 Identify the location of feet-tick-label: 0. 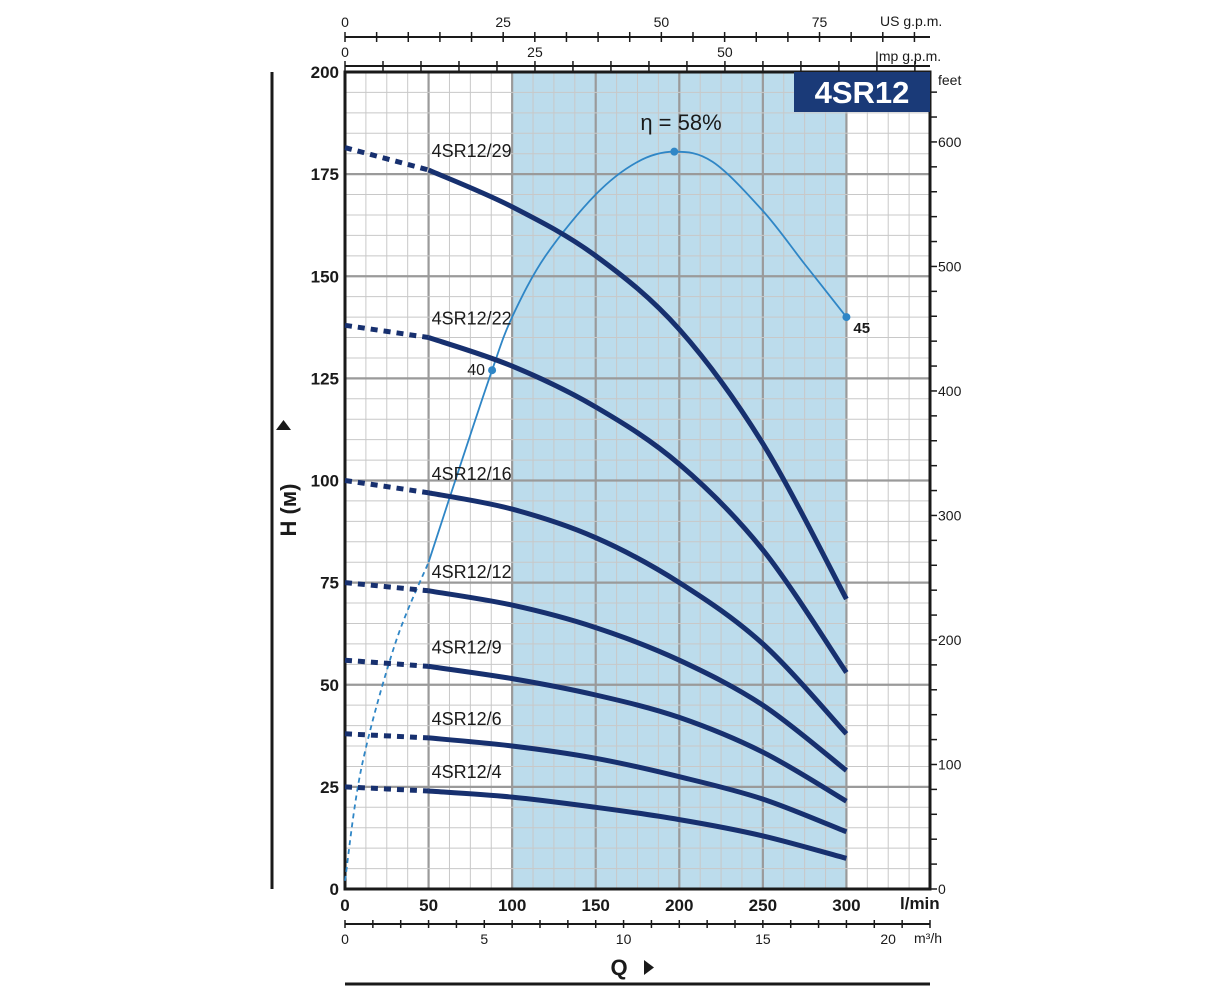
(942, 889).